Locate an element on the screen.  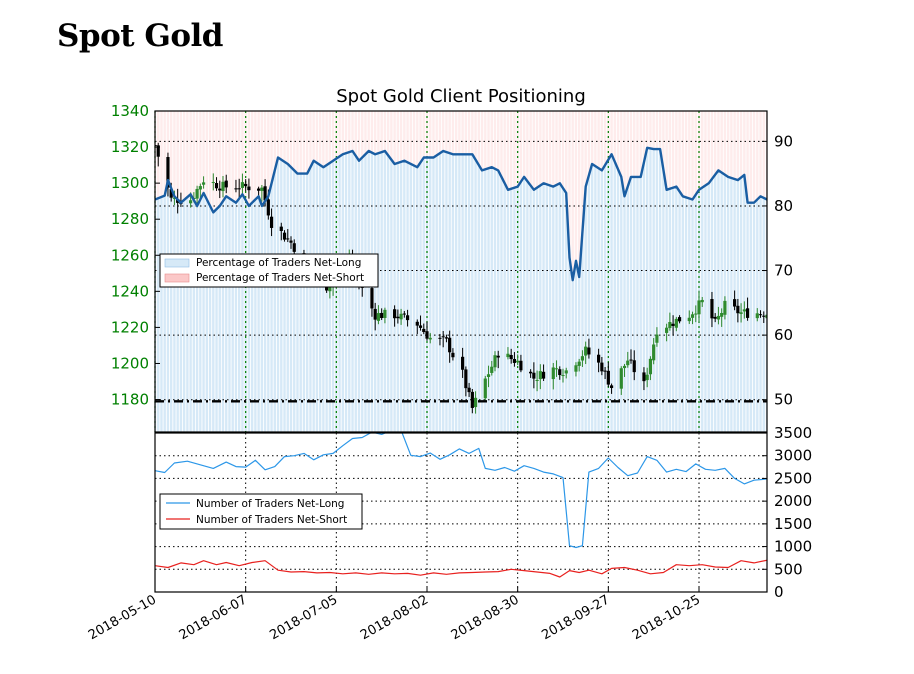
right-tick-label: 70 is located at coordinates (783, 271).